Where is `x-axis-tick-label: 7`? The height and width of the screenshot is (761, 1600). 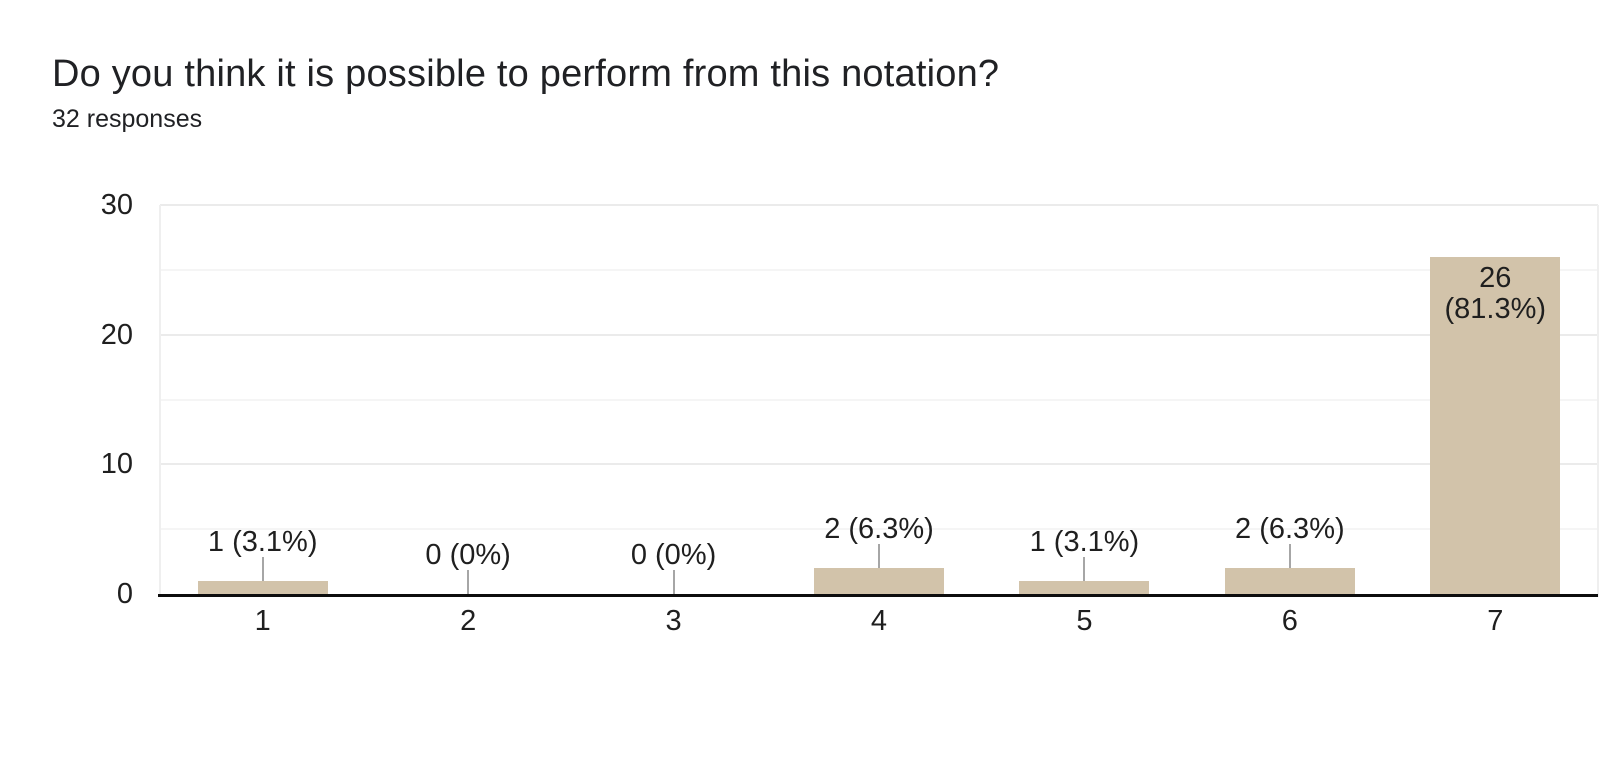
x-axis-tick-label: 7 is located at coordinates (1495, 621).